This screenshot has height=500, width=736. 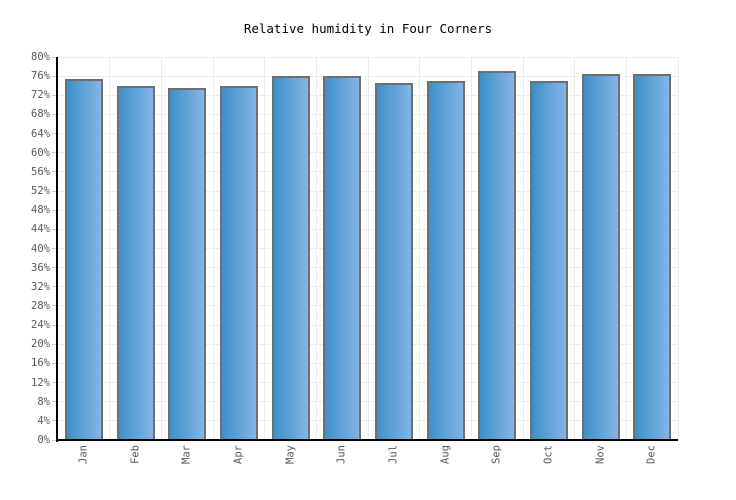 I want to click on y-axis-tick-label: 44%, so click(x=40, y=229).